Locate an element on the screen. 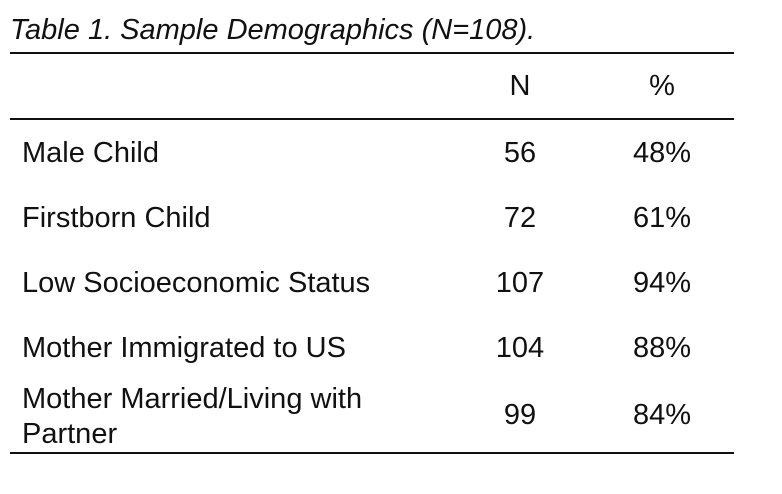 The width and height of the screenshot is (782, 494). row-label: Mother Married/Living with Partner is located at coordinates (192, 416).